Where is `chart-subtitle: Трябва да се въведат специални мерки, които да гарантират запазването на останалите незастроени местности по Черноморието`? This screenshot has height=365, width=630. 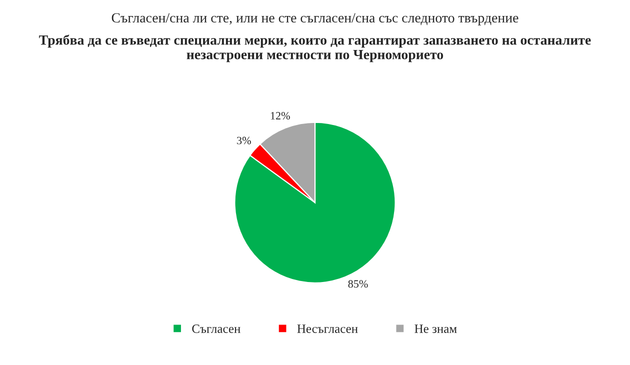
chart-subtitle: Трябва да се въведат специални мерки, които да гарантират запазването на останалите незастроени местности по Черноморието is located at coordinates (315, 48).